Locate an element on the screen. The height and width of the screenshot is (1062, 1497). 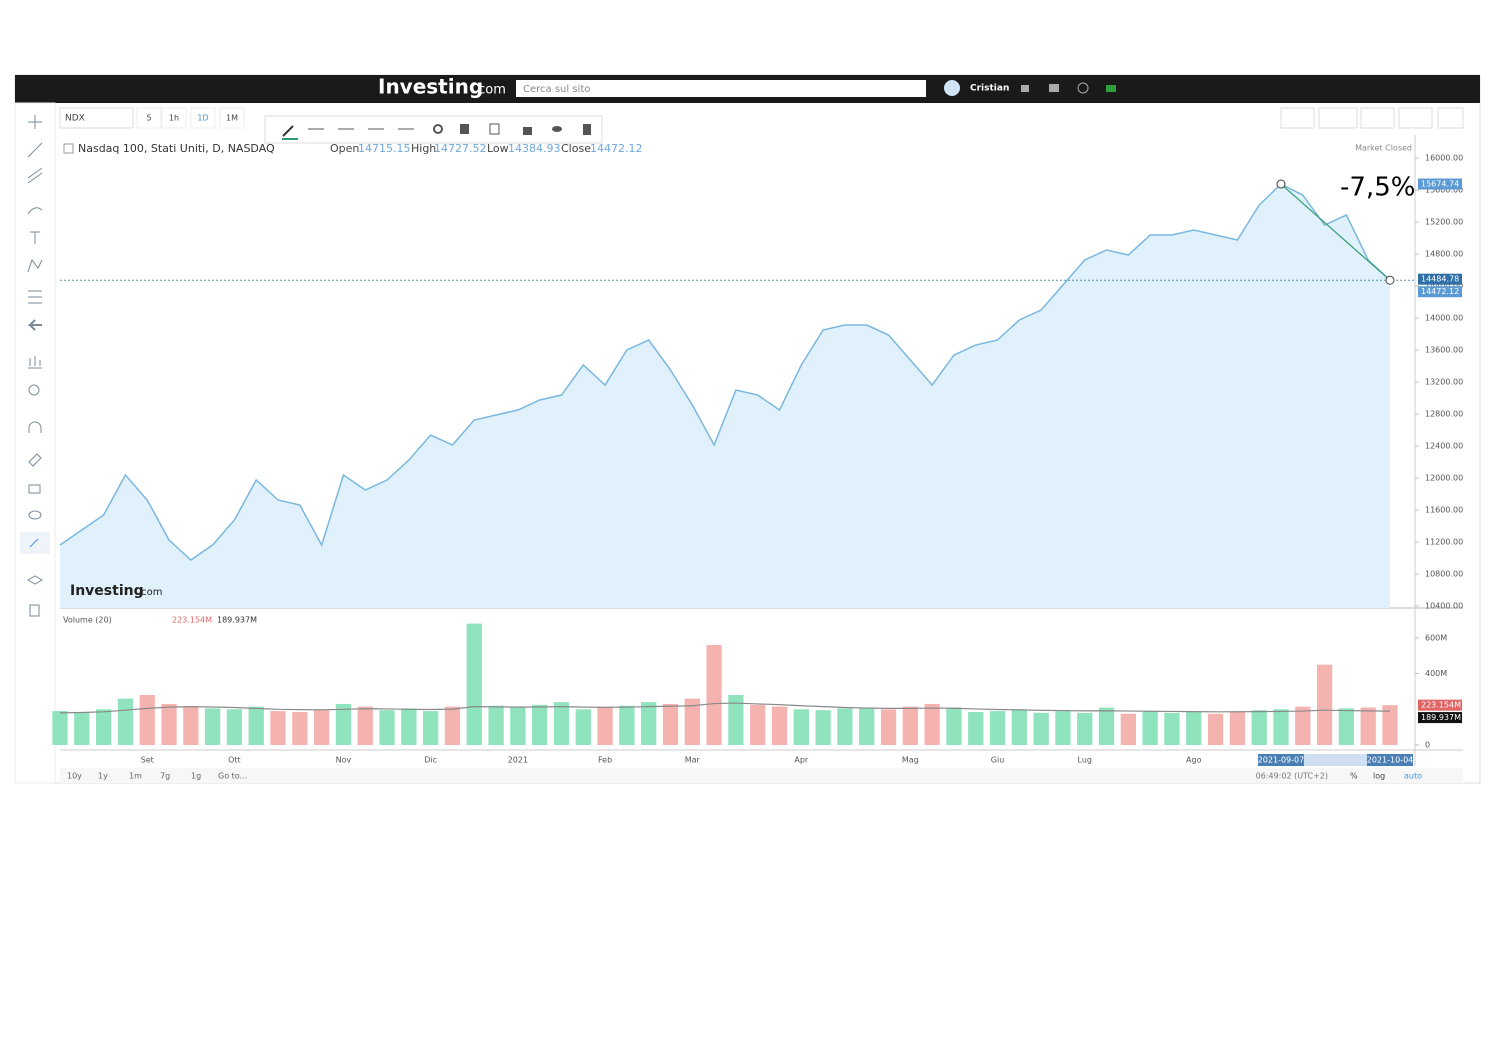
trend-line is located at coordinates (1335, 232).